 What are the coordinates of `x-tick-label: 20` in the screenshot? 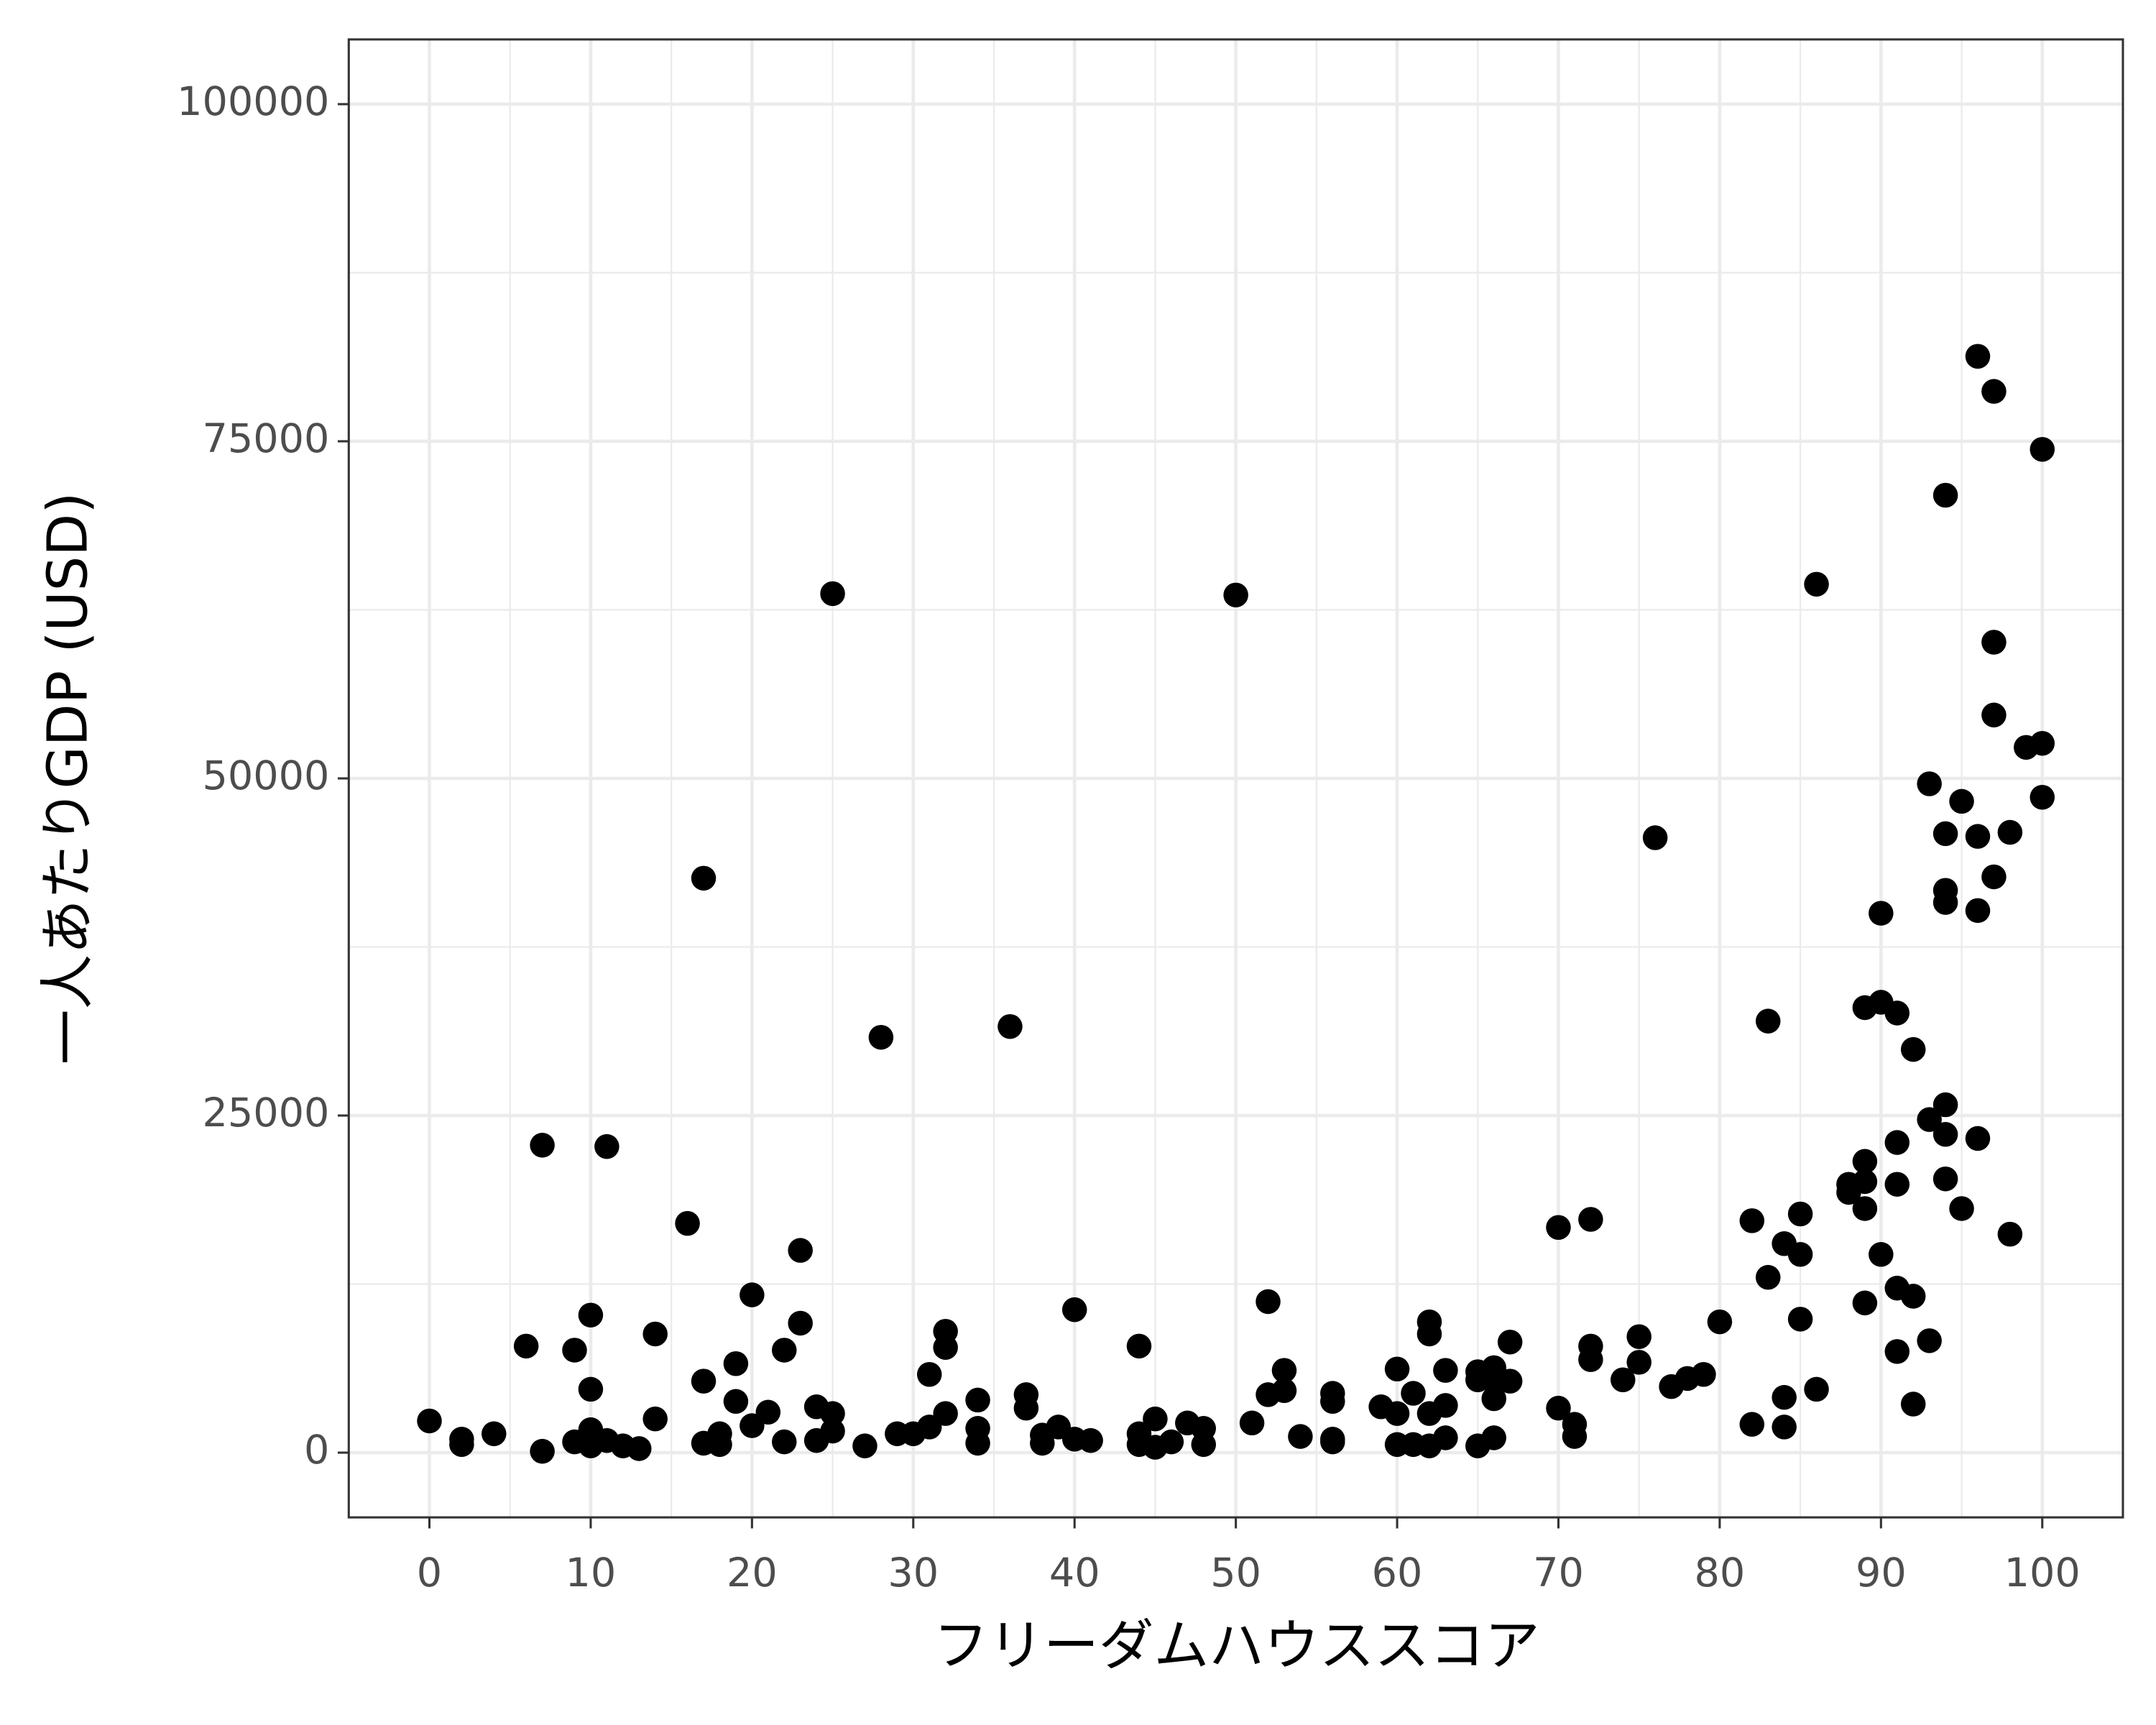 It's located at (752, 1573).